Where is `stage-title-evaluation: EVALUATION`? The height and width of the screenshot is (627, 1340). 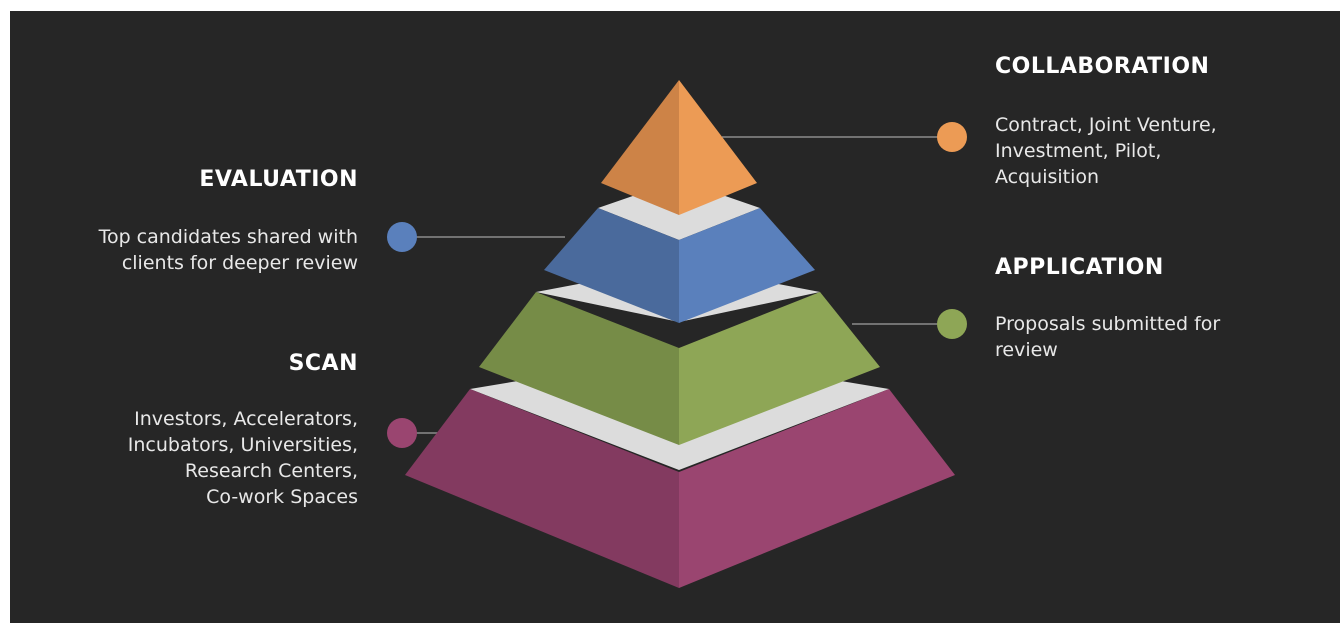
stage-title-evaluation: EVALUATION is located at coordinates (278, 179).